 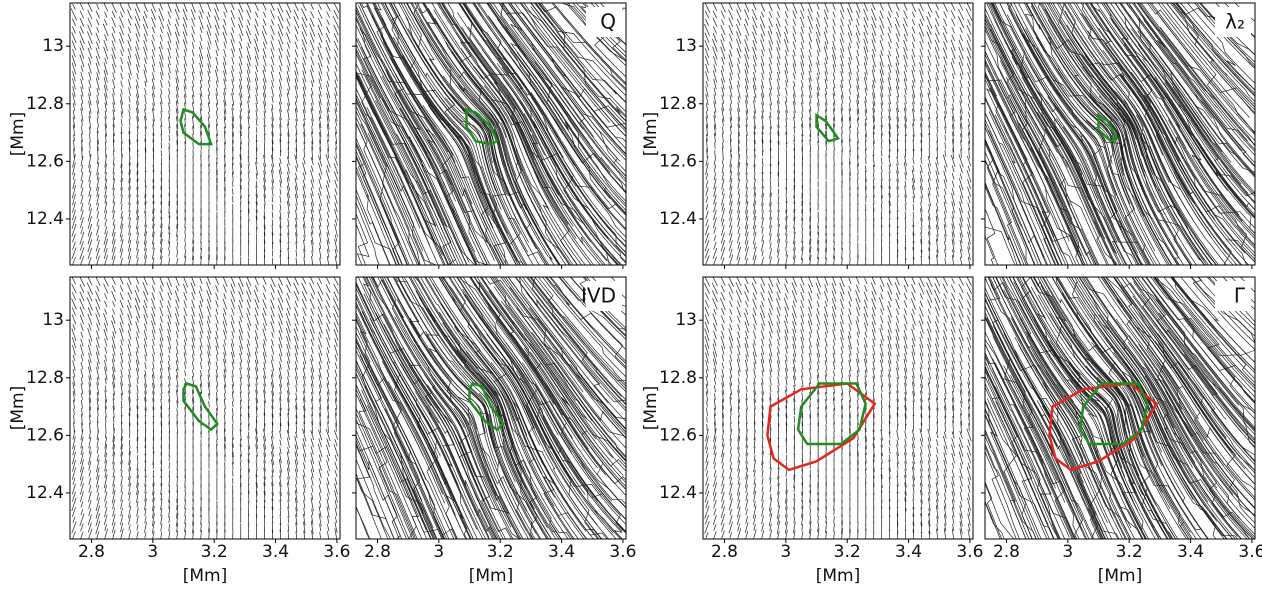 I want to click on y-tick-label: 12.4, so click(x=45, y=493).